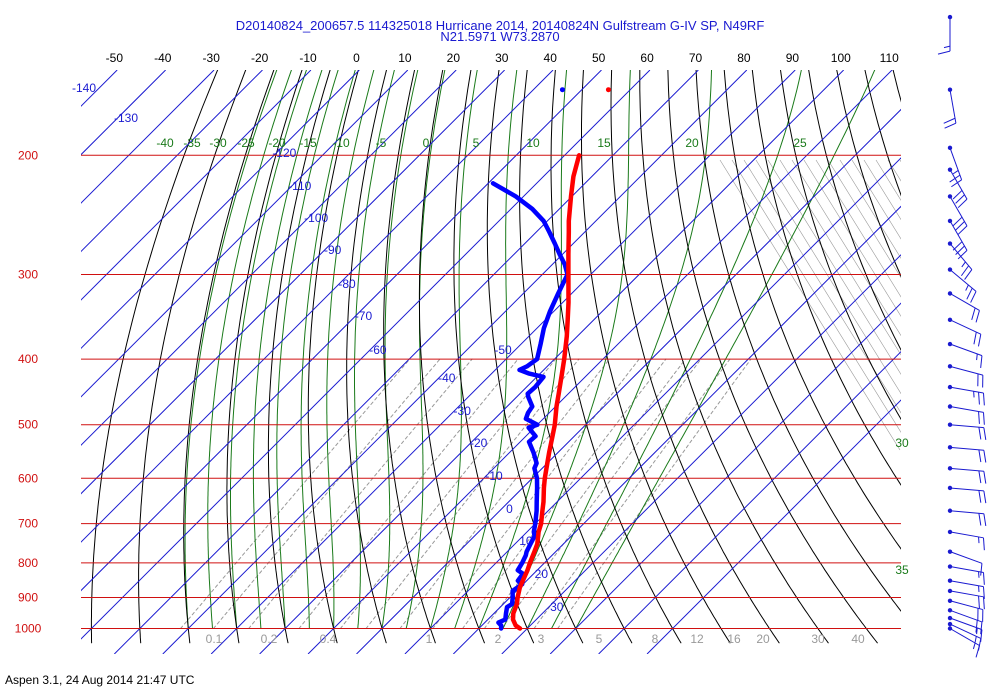  Describe the element at coordinates (212, 58) in the screenshot. I see `top-tick-label: -30` at that location.